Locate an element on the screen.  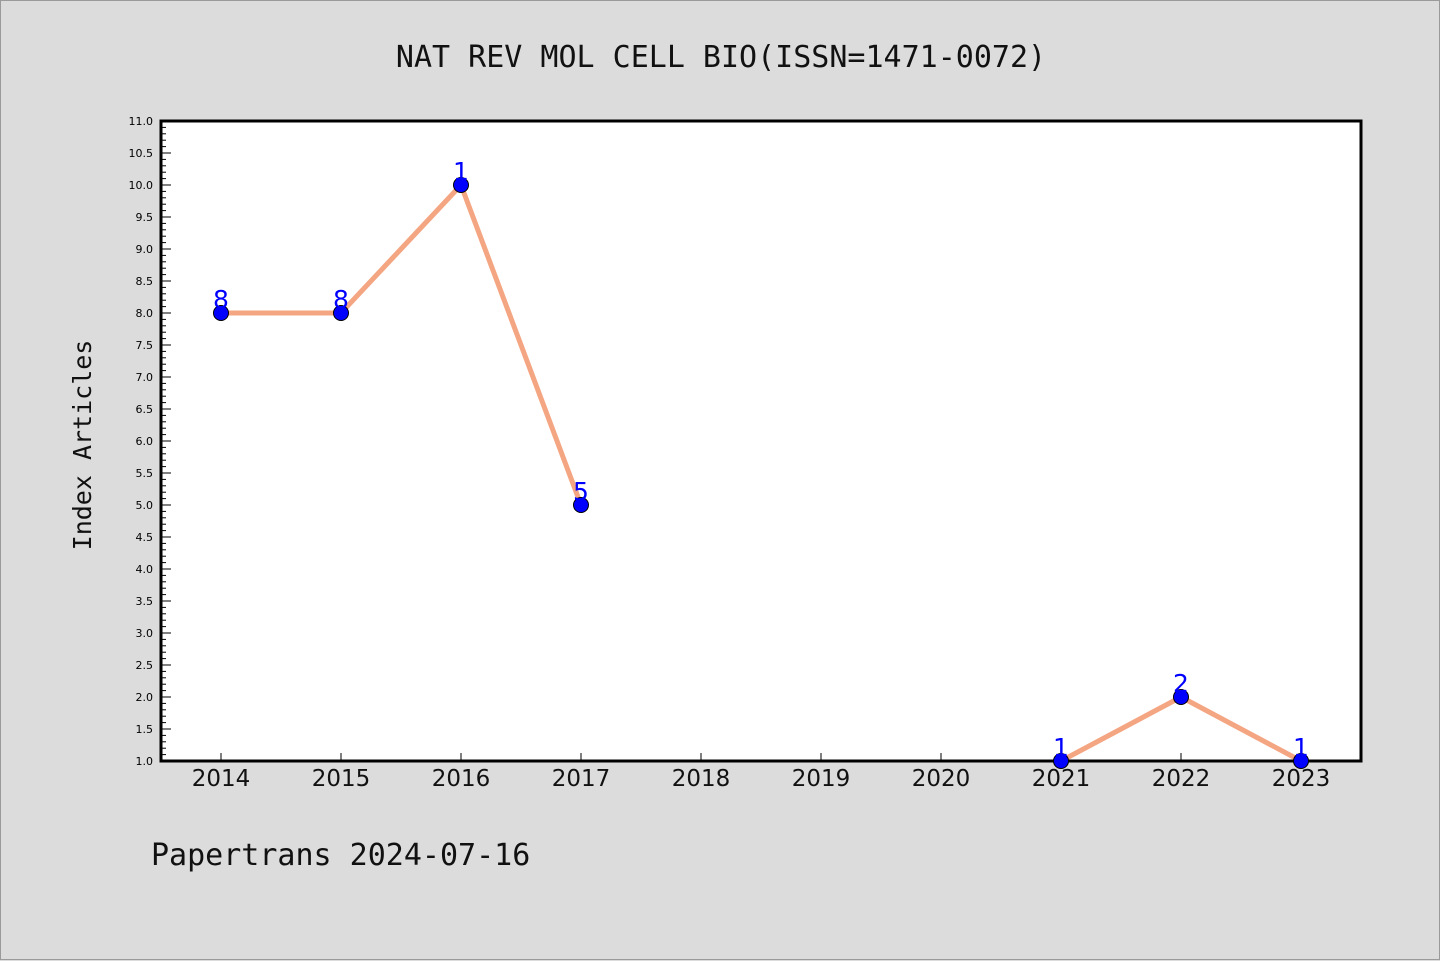
y-tick-label: 6.0 is located at coordinates (145, 441).